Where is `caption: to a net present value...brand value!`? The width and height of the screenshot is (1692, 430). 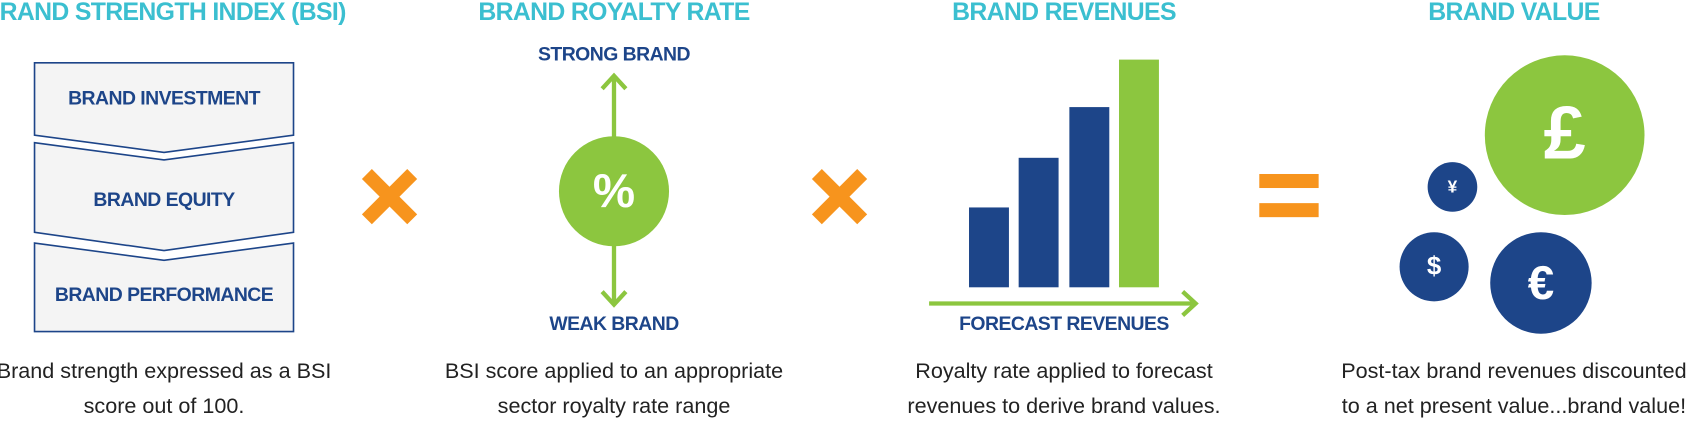
caption: to a net present value...brand value! is located at coordinates (1514, 405).